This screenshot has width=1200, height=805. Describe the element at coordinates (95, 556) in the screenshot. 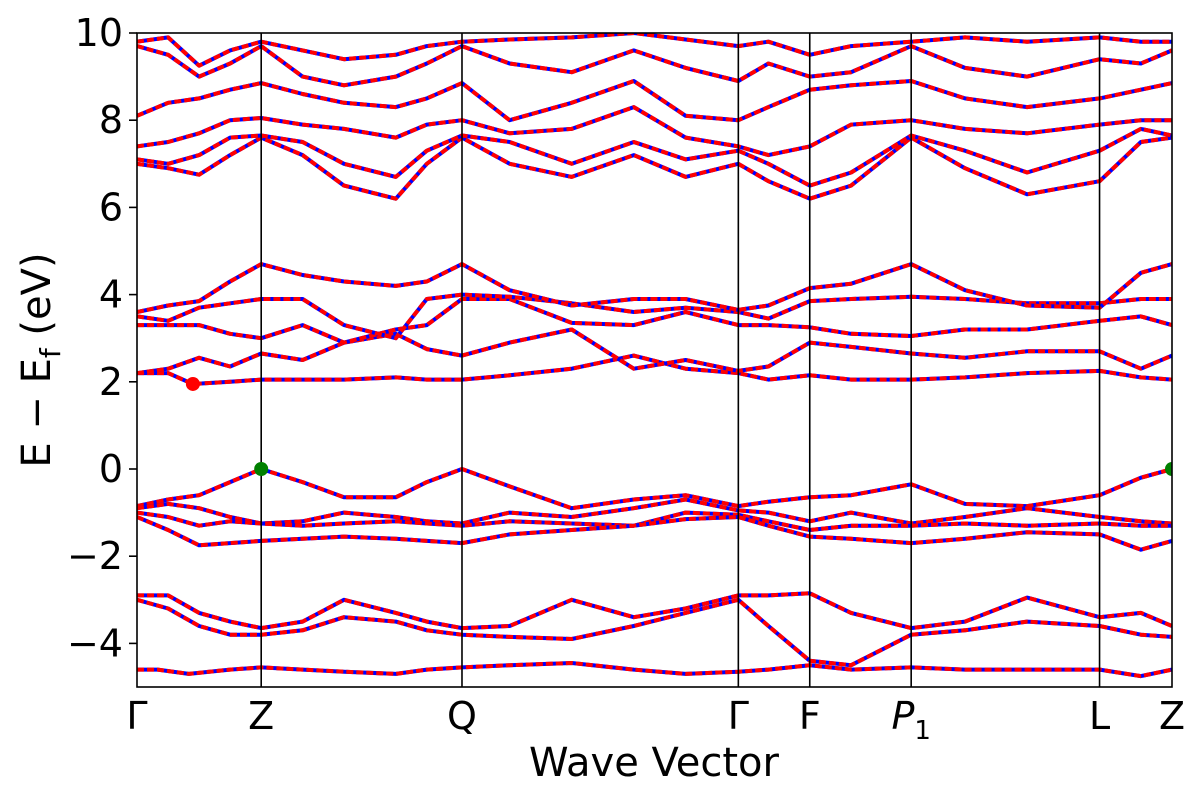

I see `y-tick-label-2: −2` at that location.